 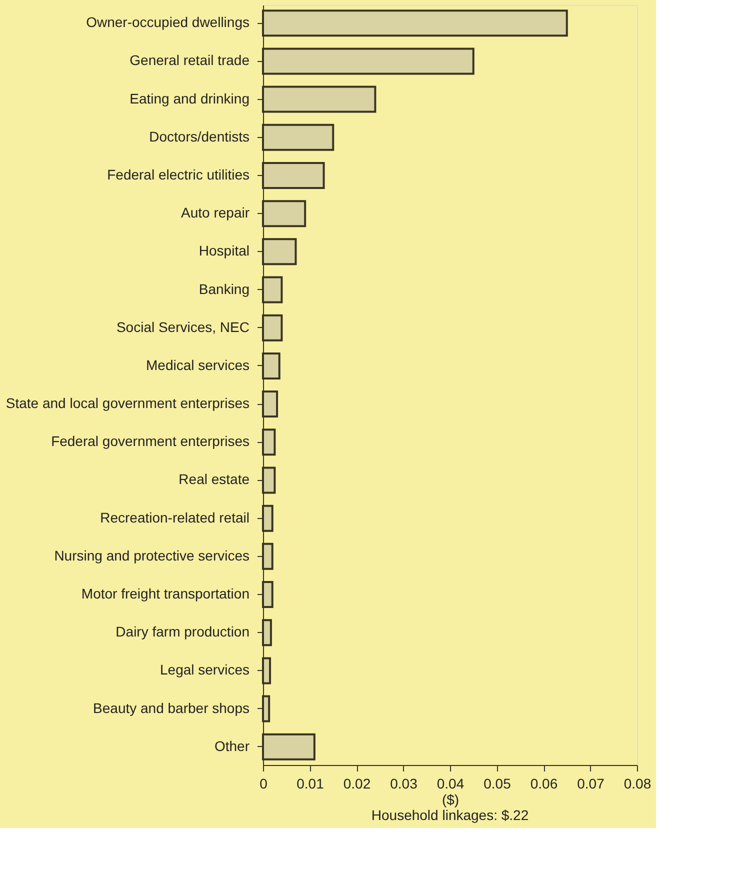 I want to click on y-tick-label: Owner-occupied dwellings, so click(x=168, y=22).